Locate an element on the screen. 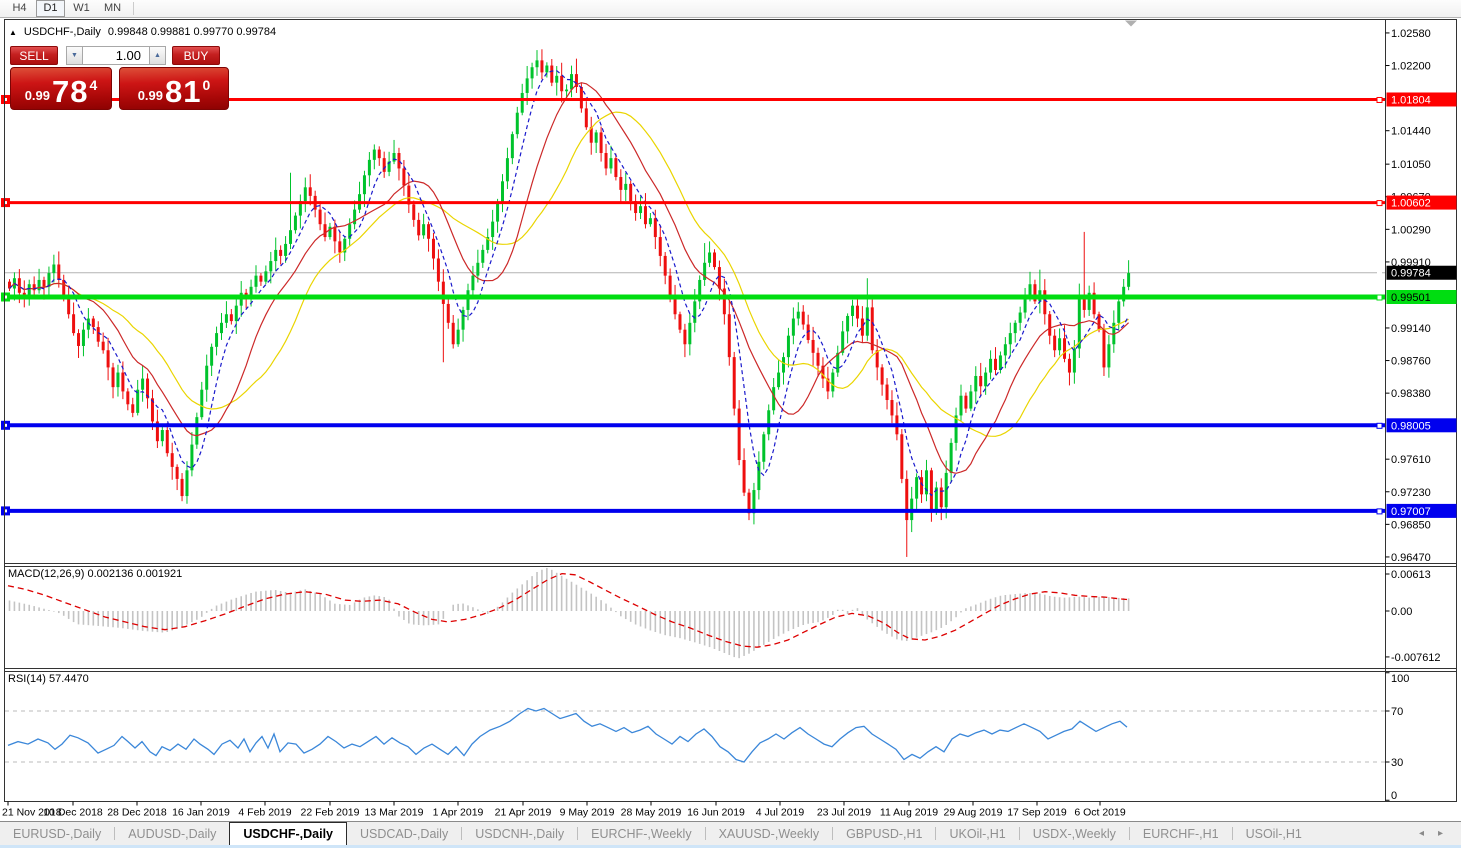  buy-price-tile: 0.99 81 0 is located at coordinates (174, 88).